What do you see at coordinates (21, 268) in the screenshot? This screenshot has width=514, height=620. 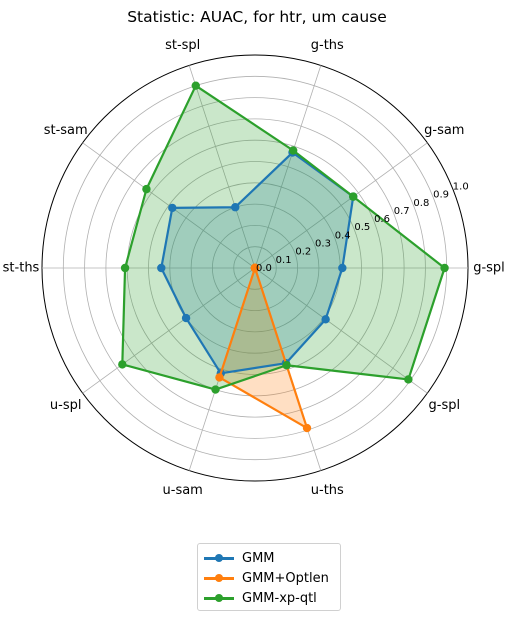 I see `axis-label: st-ths` at bounding box center [21, 268].